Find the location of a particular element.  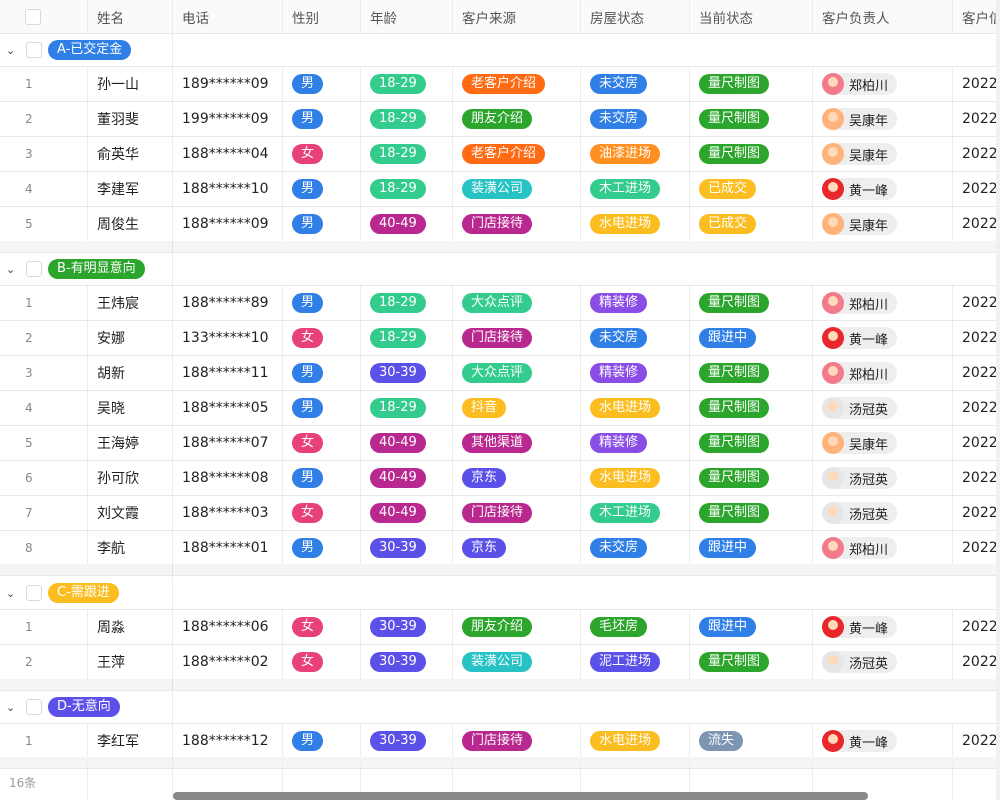

table-row: 5 王海婷 188******07 女 40-49 其他渠道 精装修 量尺制图 吴康年 2022 is located at coordinates (500, 443).